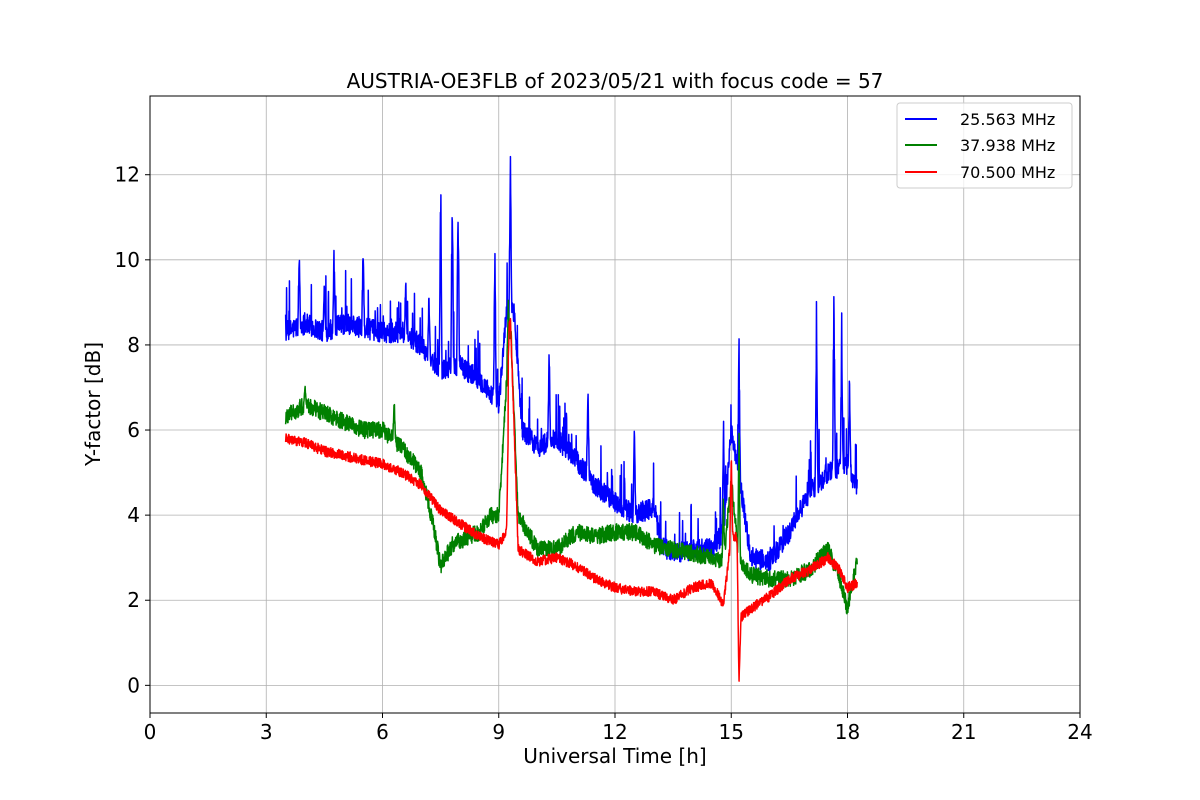 This screenshot has width=1200, height=800. Describe the element at coordinates (127, 175) in the screenshot. I see `y-tick-label: 12` at that location.